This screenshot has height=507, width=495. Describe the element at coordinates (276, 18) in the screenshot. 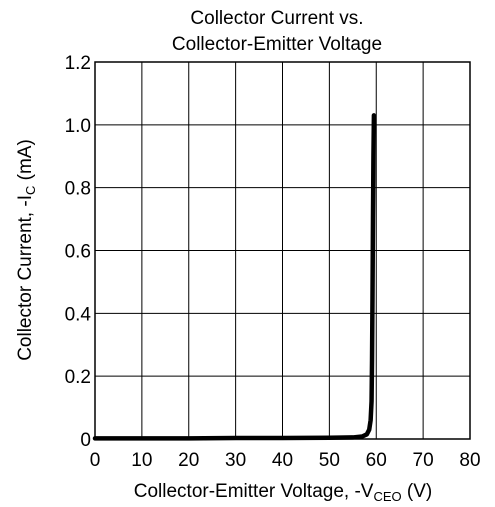

I see `chart-title-line-1: Collector Current vs.` at that location.